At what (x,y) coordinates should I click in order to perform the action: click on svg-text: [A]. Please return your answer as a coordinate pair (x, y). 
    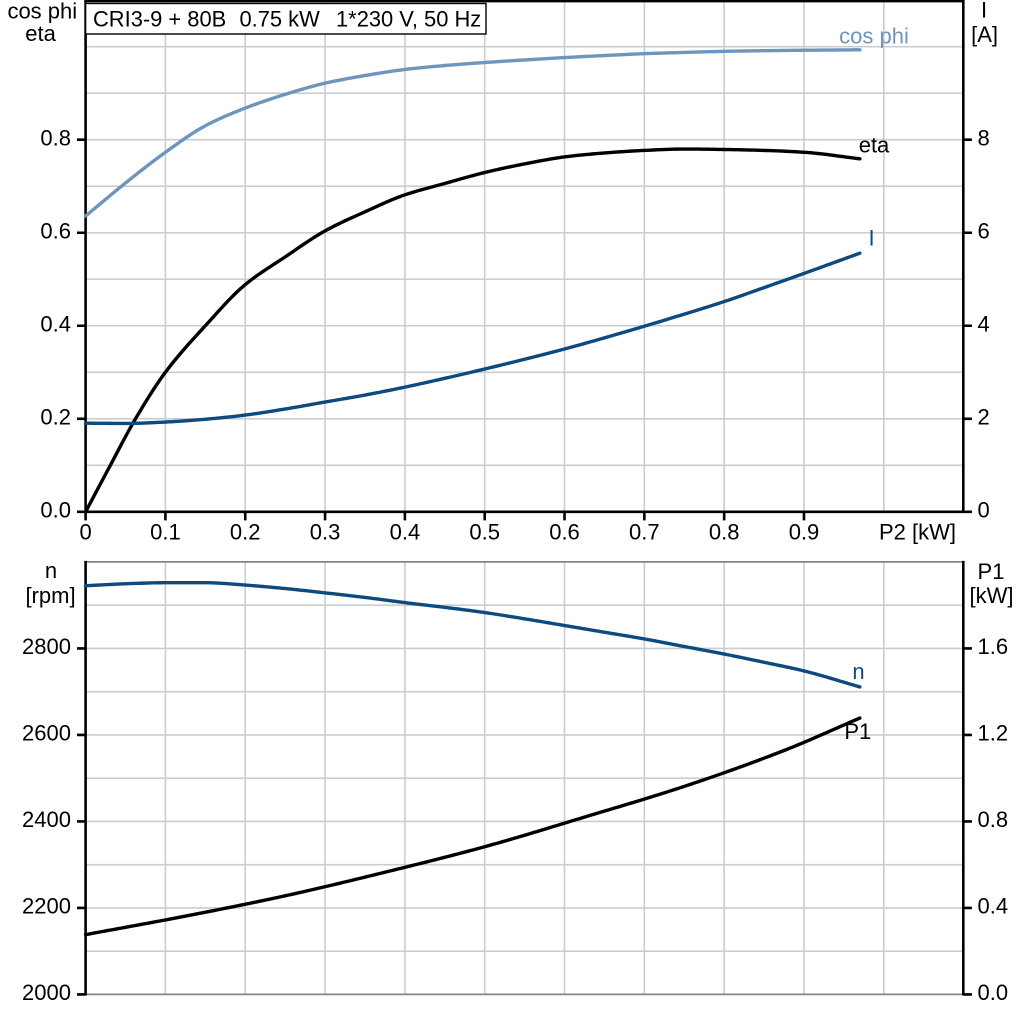
    Looking at the image, I should click on (984, 34).